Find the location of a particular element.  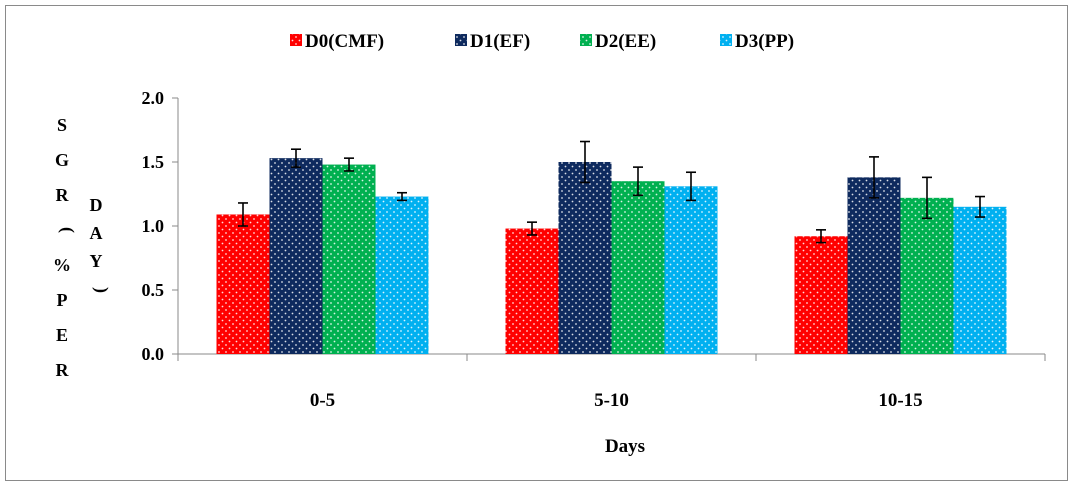

y-label-char: P is located at coordinates (62, 300).